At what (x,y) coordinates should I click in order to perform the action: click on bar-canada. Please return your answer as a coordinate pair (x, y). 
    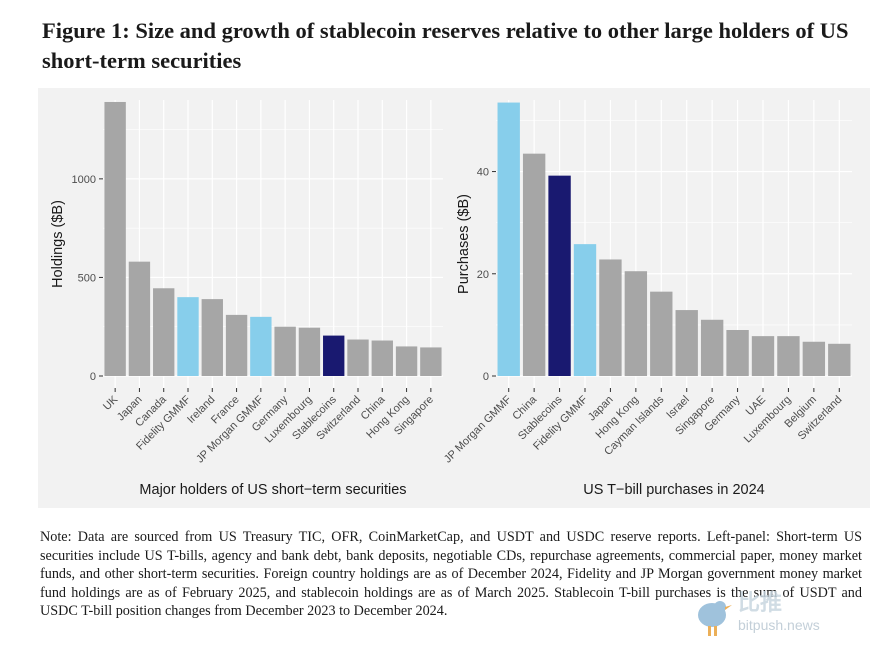
    Looking at the image, I should click on (164, 332).